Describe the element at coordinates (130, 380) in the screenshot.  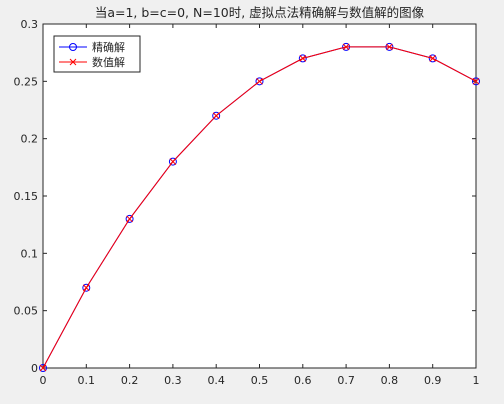
I see `x-tick-label: 0.2` at that location.